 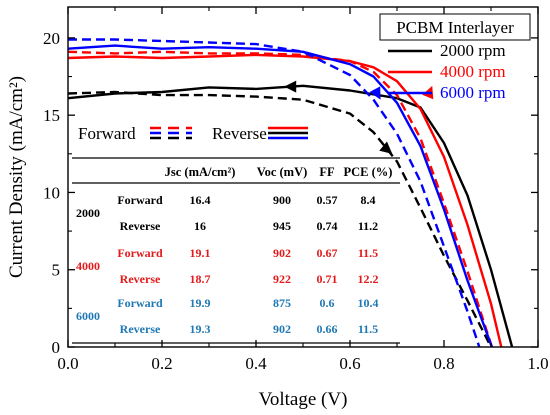 What do you see at coordinates (282, 172) in the screenshot?
I see `table-header-3: Voc (mV)` at bounding box center [282, 172].